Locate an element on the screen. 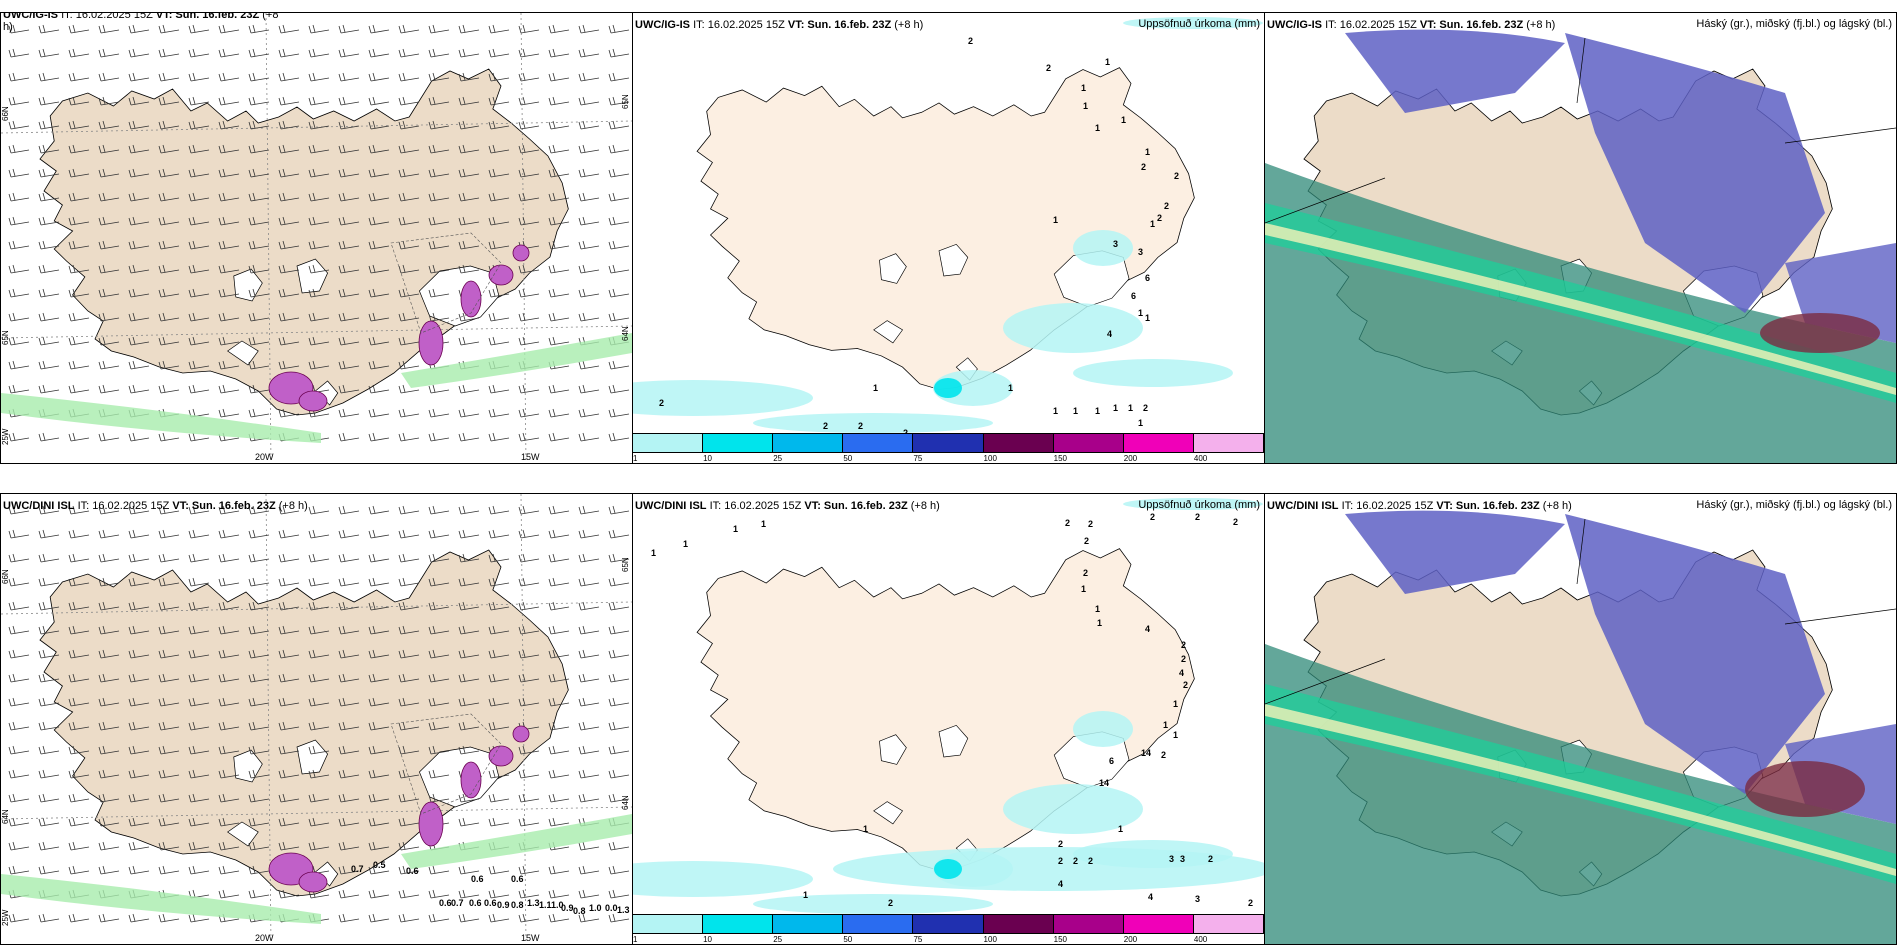  ig-precip-map is located at coordinates (948, 223).